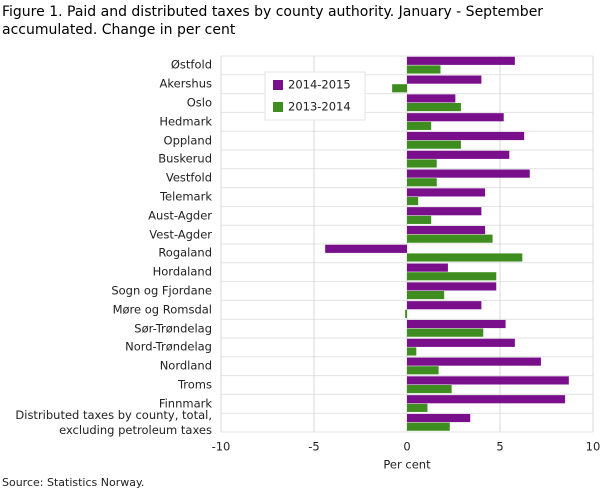  Describe the element at coordinates (185, 83) in the screenshot. I see `category-label: Akershus` at that location.